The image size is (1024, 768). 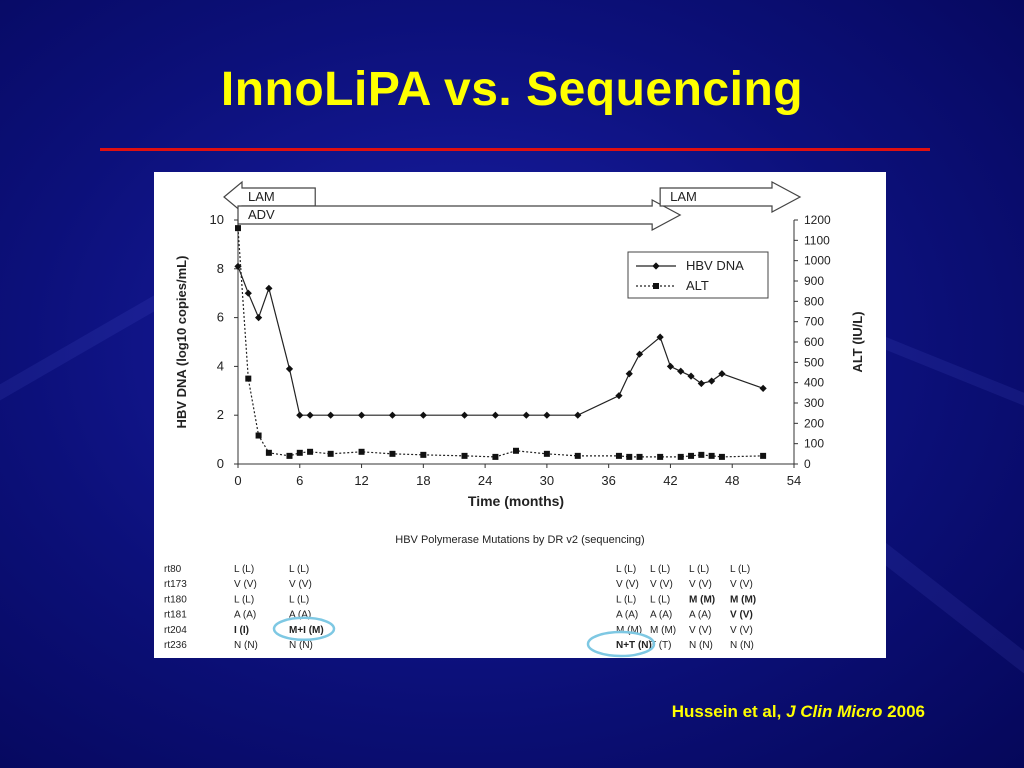 What do you see at coordinates (814, 301) in the screenshot?
I see `y-right-tick-label: 800` at bounding box center [814, 301].